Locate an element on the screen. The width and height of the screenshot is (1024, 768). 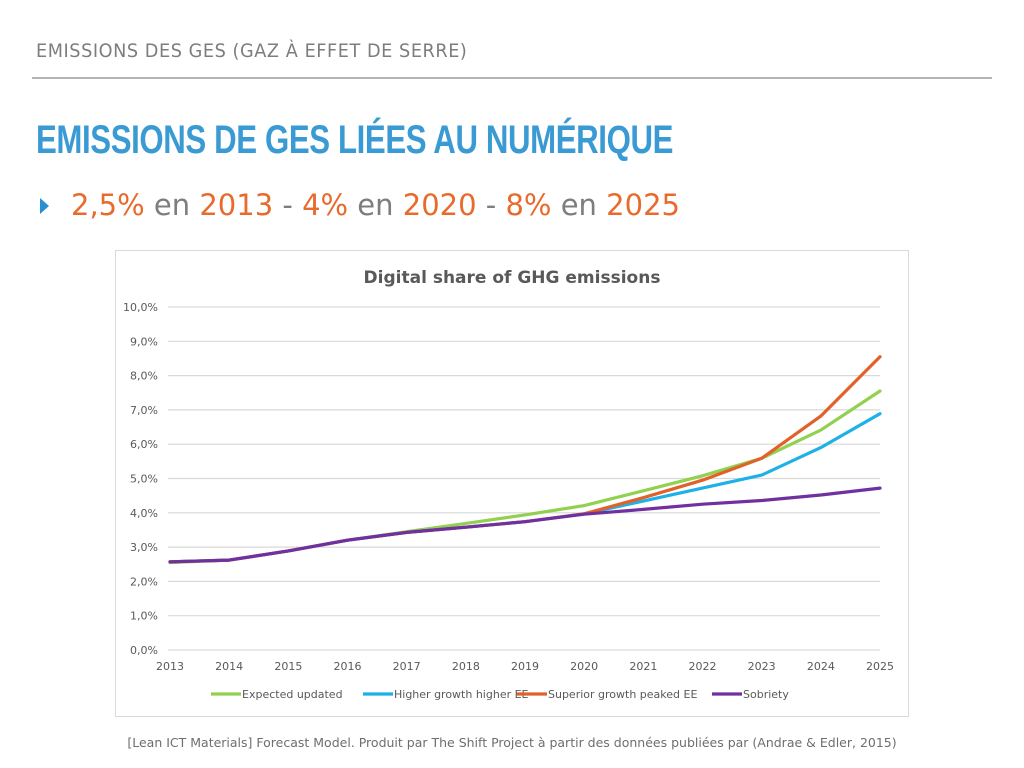
x-tick-label: 2014 is located at coordinates (229, 666).